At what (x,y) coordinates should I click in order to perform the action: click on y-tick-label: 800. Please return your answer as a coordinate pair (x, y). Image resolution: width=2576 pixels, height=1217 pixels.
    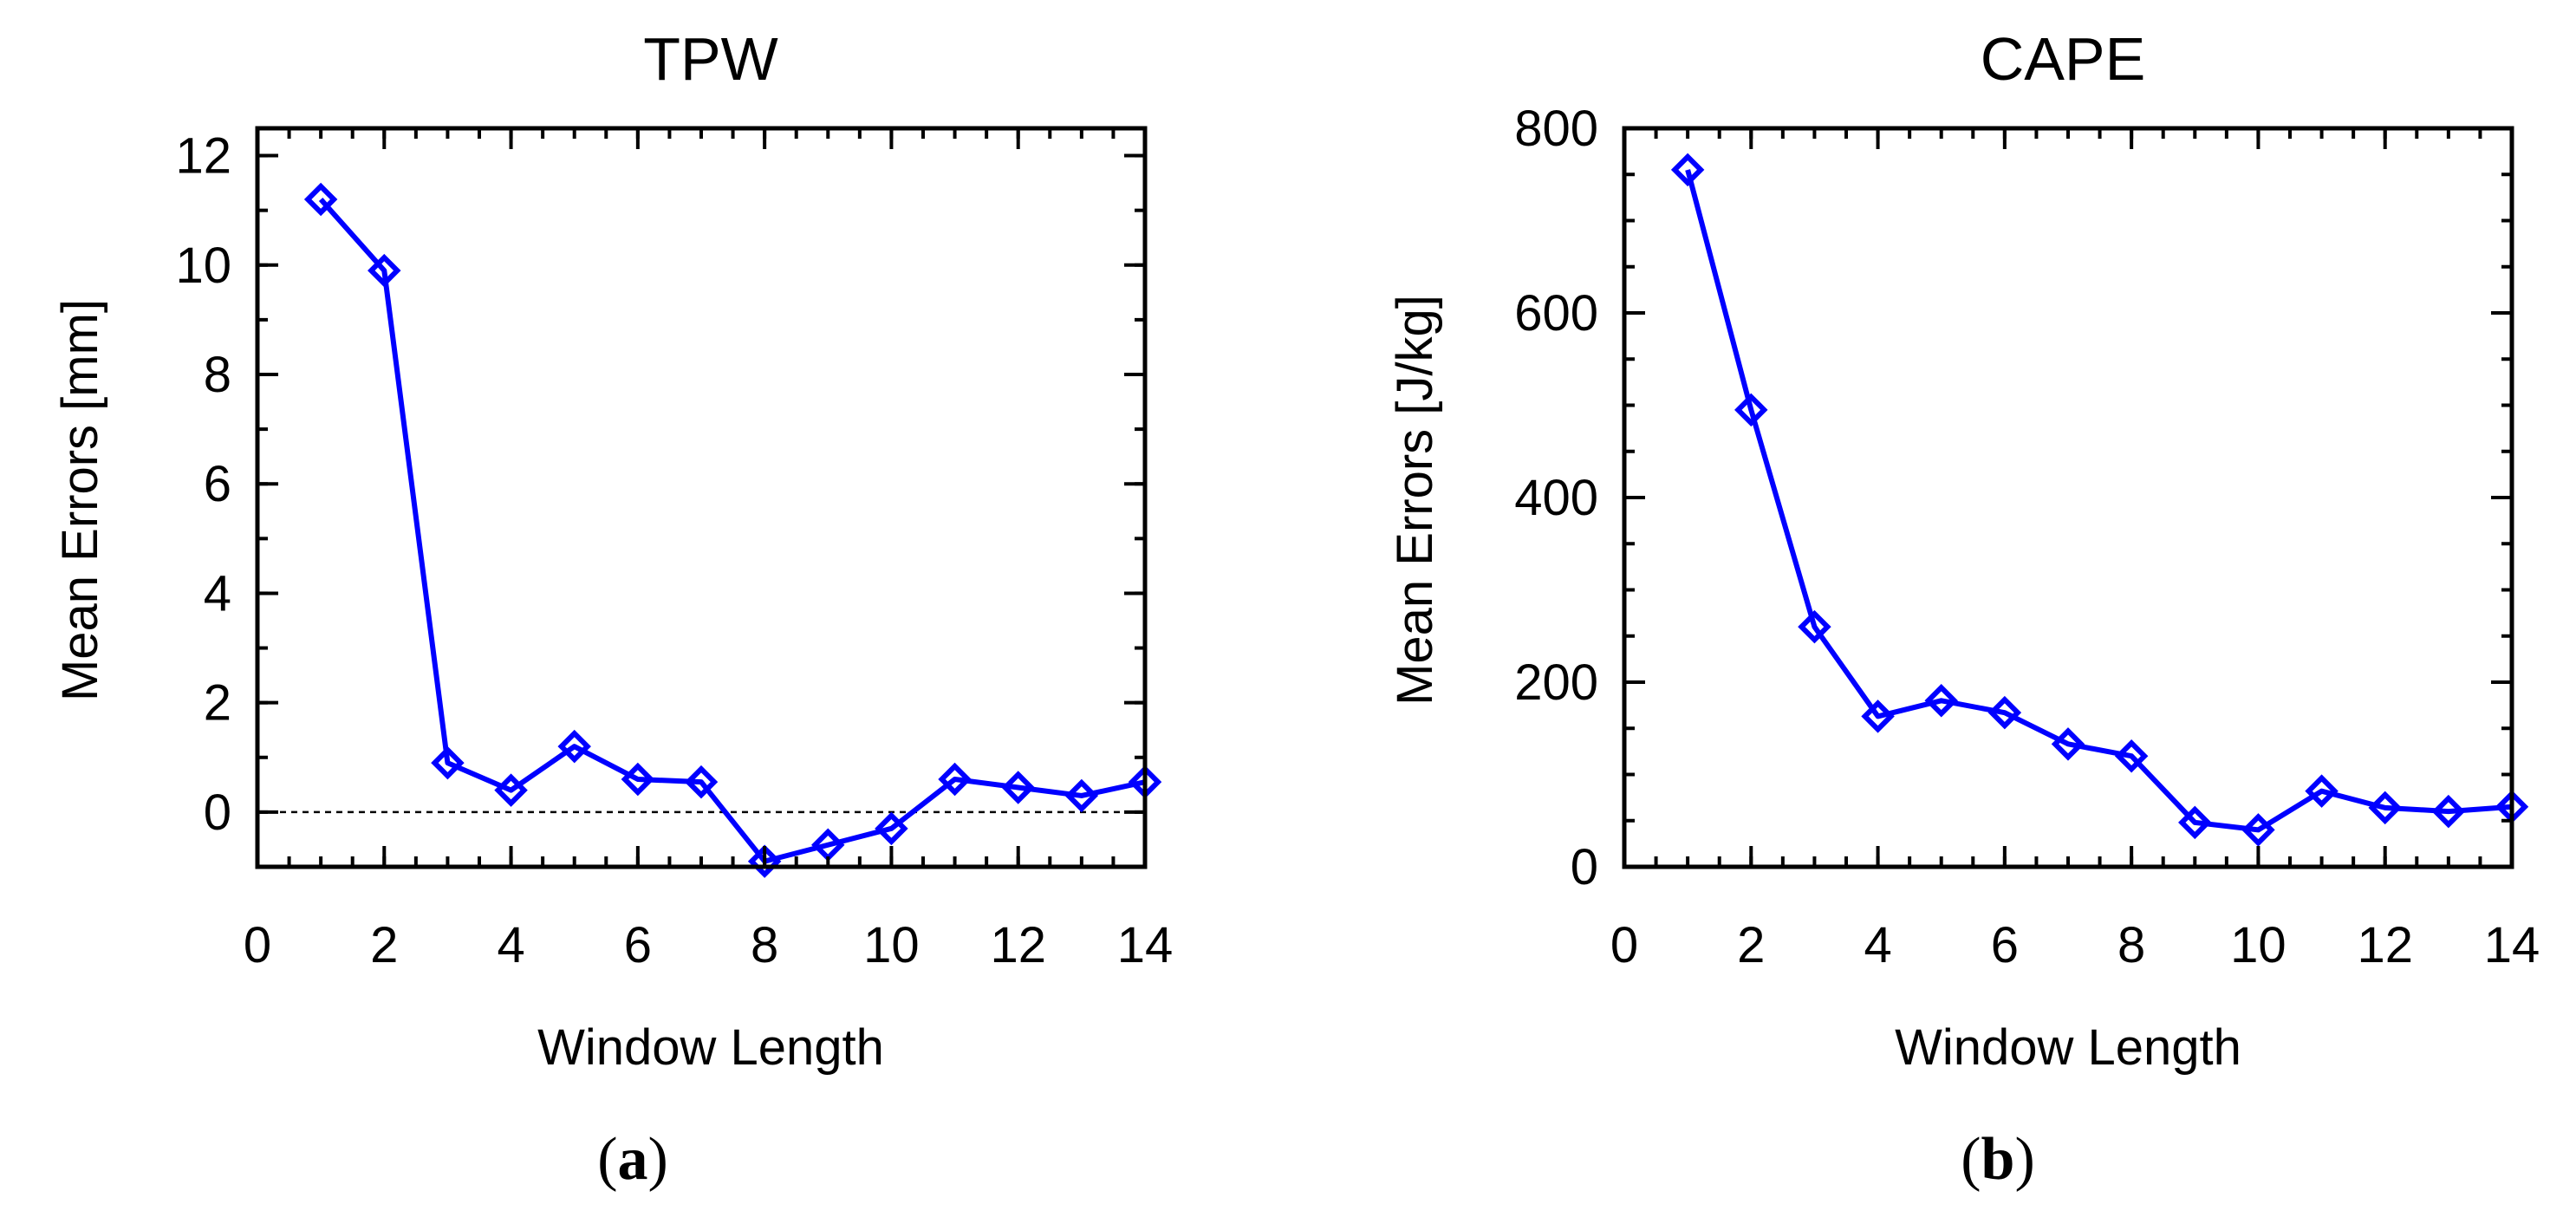
    Looking at the image, I should click on (1556, 129).